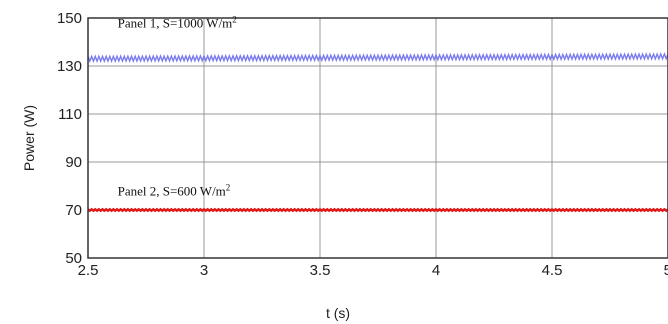  I want to click on y-tick-label: 130, so click(69, 66).